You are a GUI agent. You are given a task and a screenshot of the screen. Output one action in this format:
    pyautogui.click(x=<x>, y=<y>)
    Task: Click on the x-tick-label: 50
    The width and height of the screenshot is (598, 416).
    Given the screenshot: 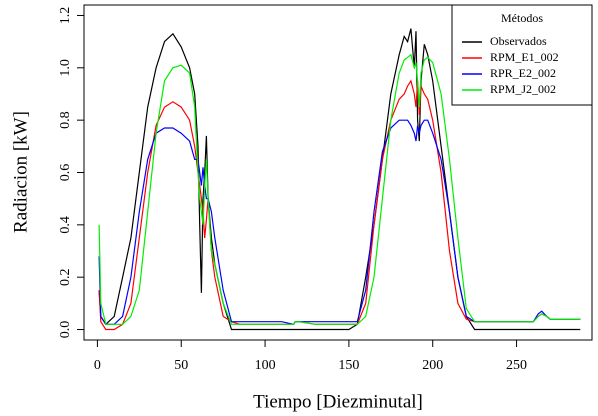 What is the action you would take?
    pyautogui.click(x=181, y=365)
    